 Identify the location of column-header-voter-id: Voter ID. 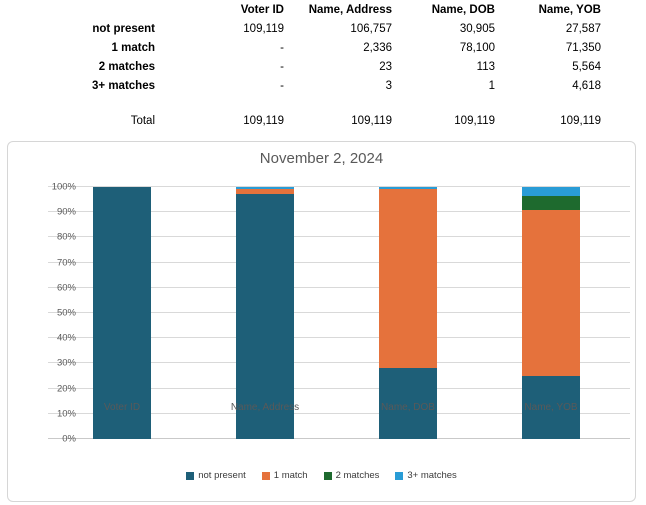
(262, 10).